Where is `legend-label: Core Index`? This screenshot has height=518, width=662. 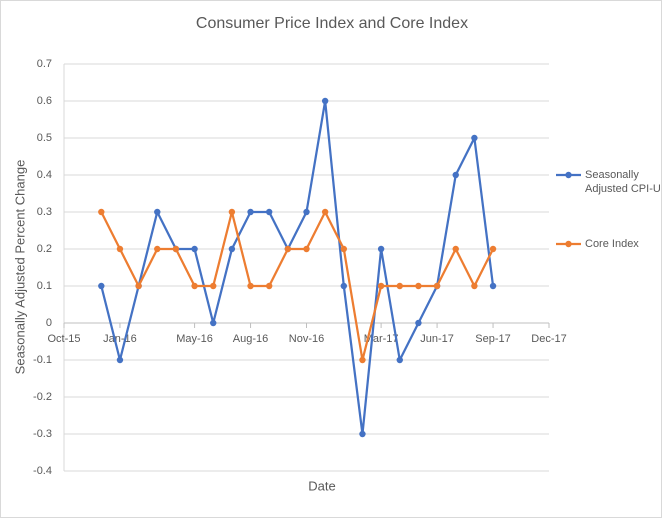 legend-label: Core Index is located at coordinates (612, 244).